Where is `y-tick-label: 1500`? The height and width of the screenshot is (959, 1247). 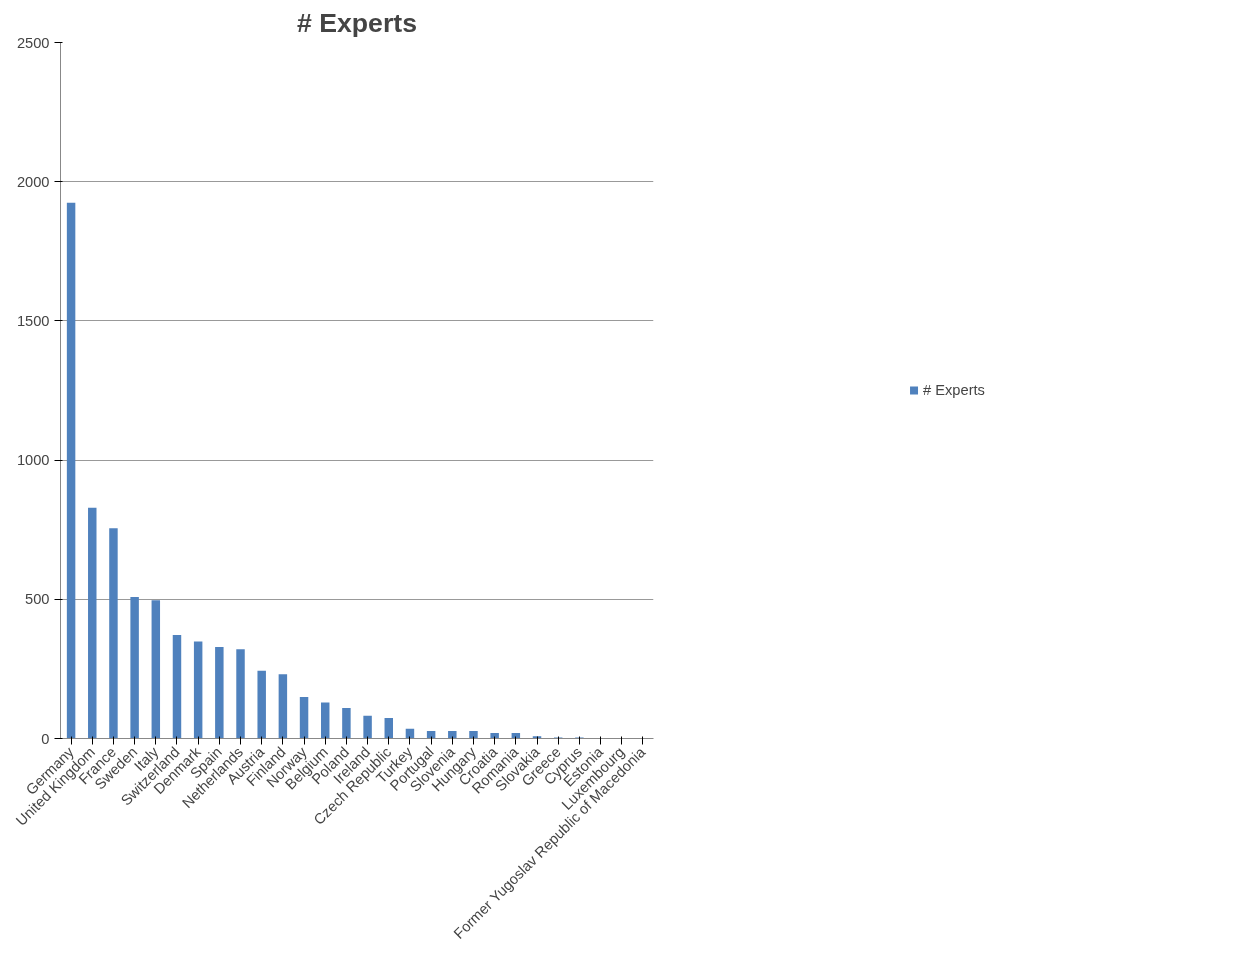
y-tick-label: 1500 is located at coordinates (33, 320).